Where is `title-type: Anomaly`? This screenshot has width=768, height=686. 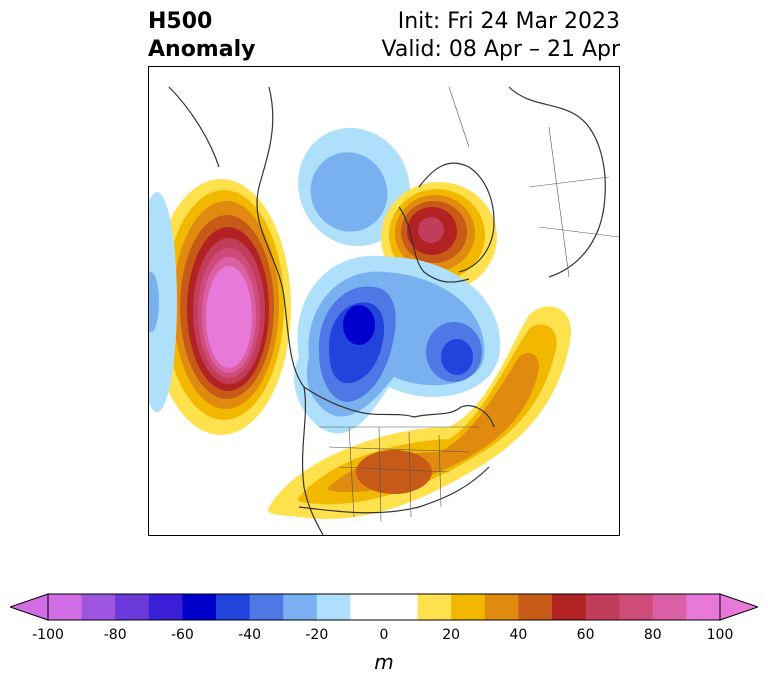
title-type: Anomaly is located at coordinates (202, 49).